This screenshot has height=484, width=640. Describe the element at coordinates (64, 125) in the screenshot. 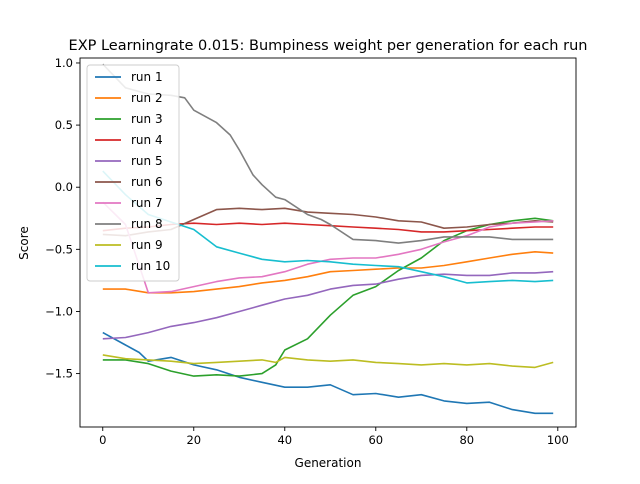

I see `y-tick-label: 0.5` at that location.